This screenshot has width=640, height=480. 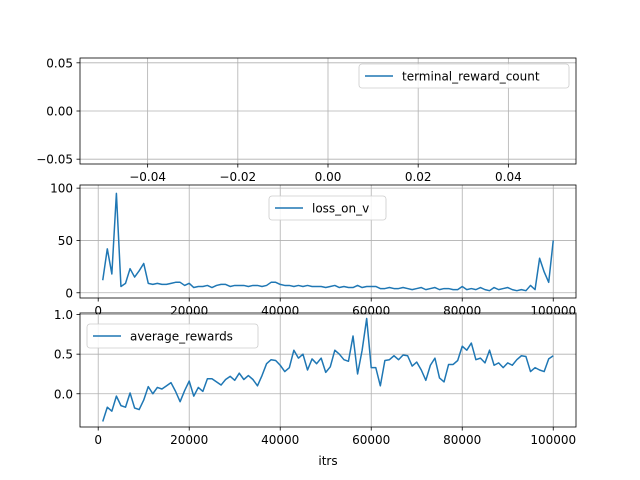 I want to click on x-tick-label: 20000, so click(x=189, y=440).